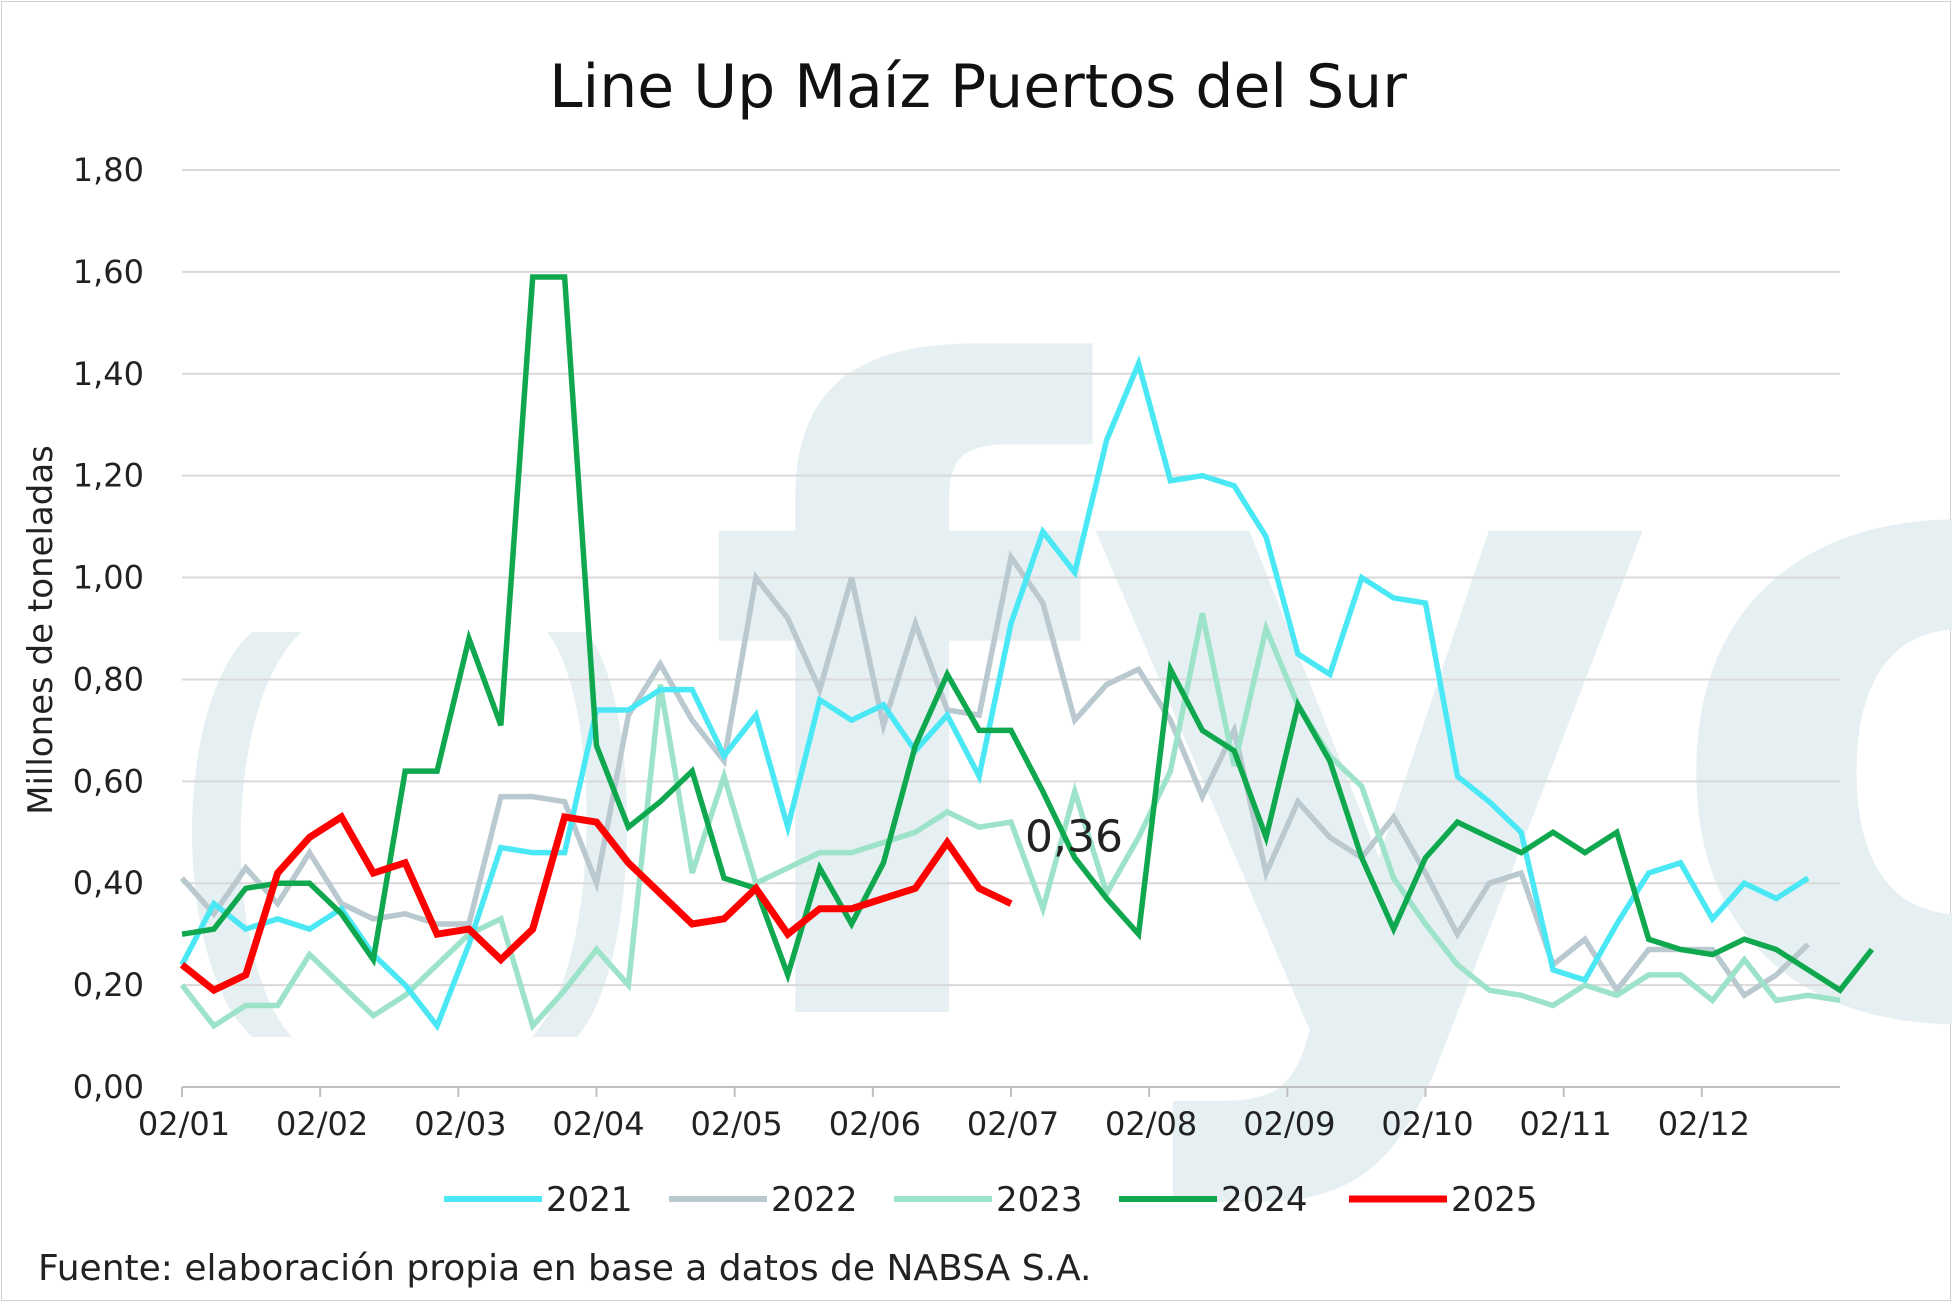 The image size is (1952, 1304). I want to click on y-tick-label: 1,00, so click(108, 578).